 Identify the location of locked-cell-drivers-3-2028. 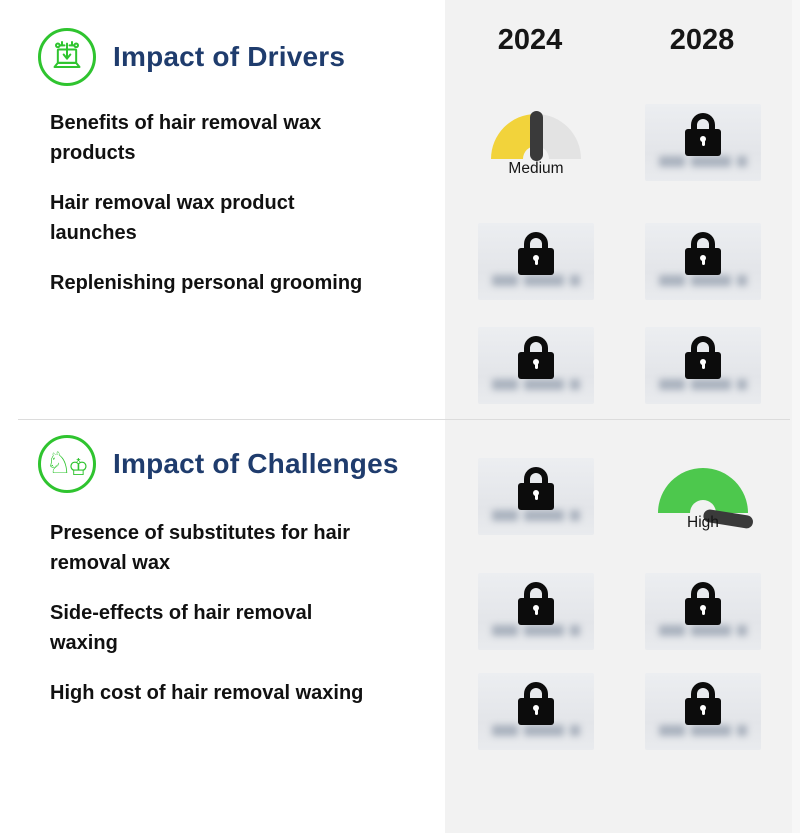
(703, 365).